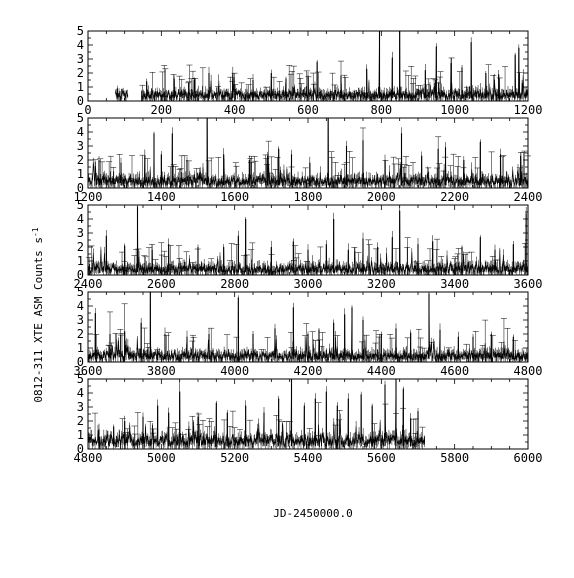 The width and height of the screenshot is (574, 578). I want to click on x-tick-label: 4000, so click(234, 371).